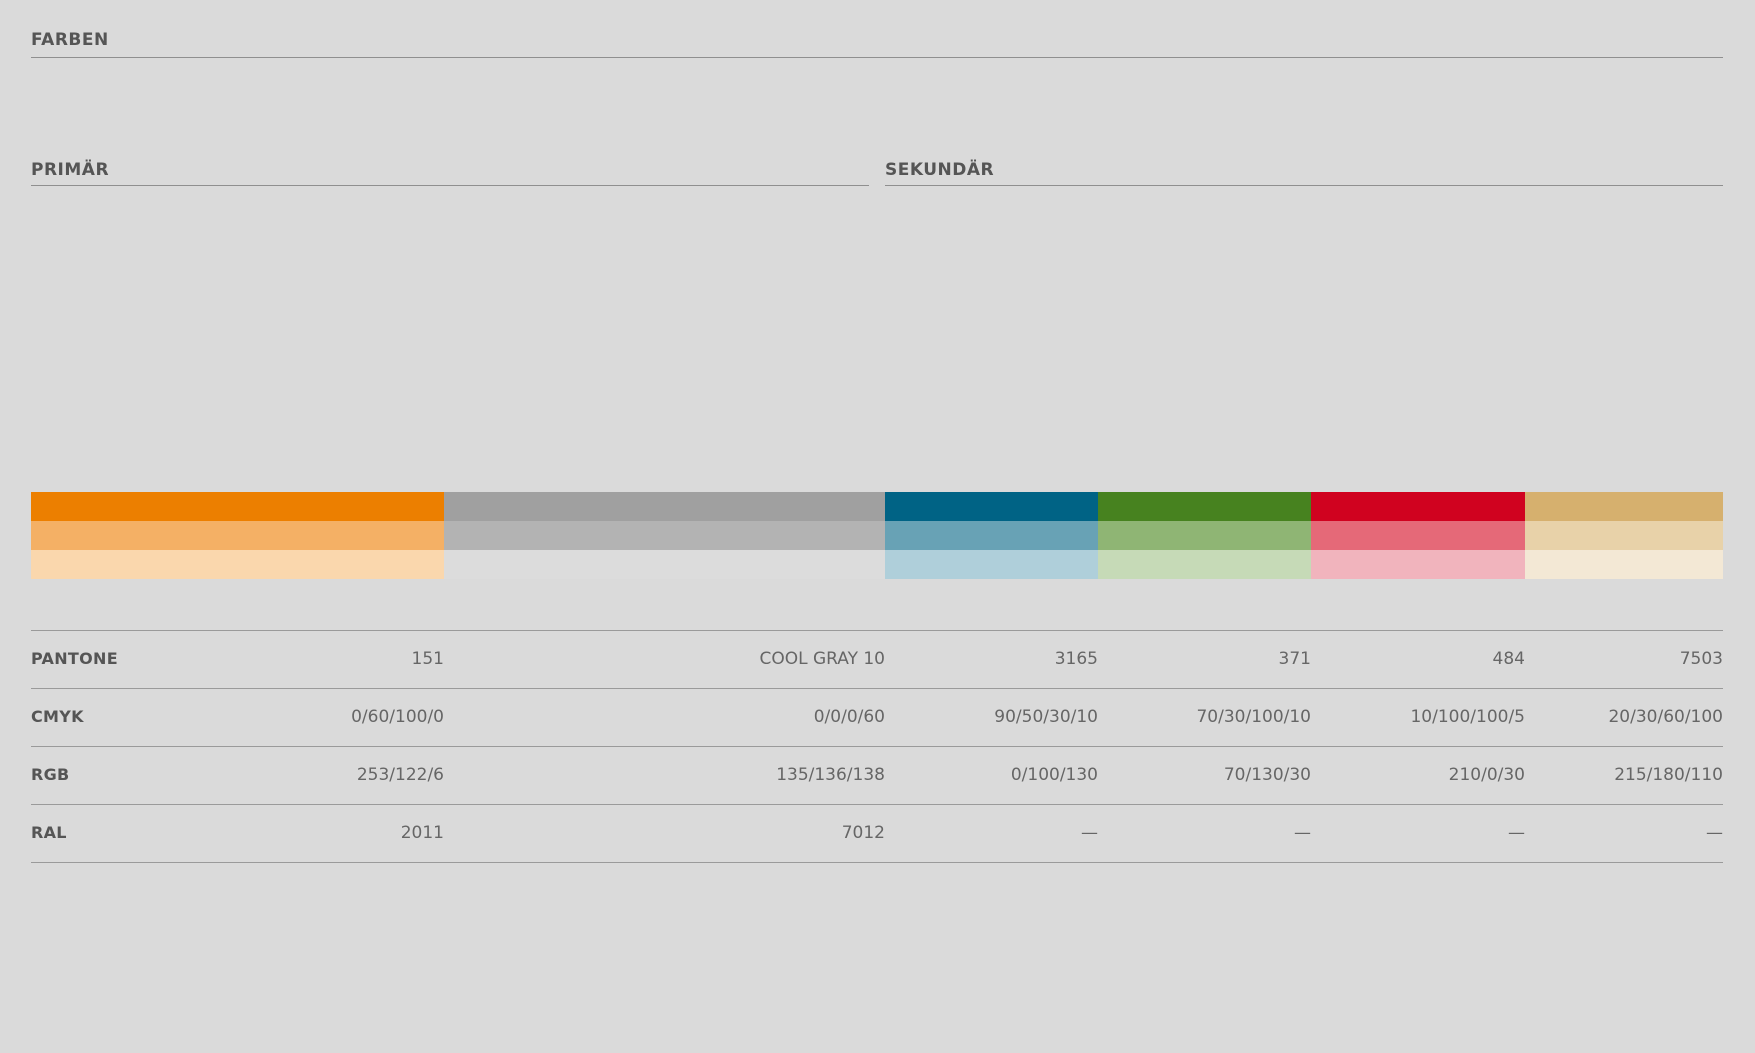 This screenshot has height=1053, width=1755. What do you see at coordinates (70, 170) in the screenshot?
I see `primary-title: PRIMÄR` at bounding box center [70, 170].